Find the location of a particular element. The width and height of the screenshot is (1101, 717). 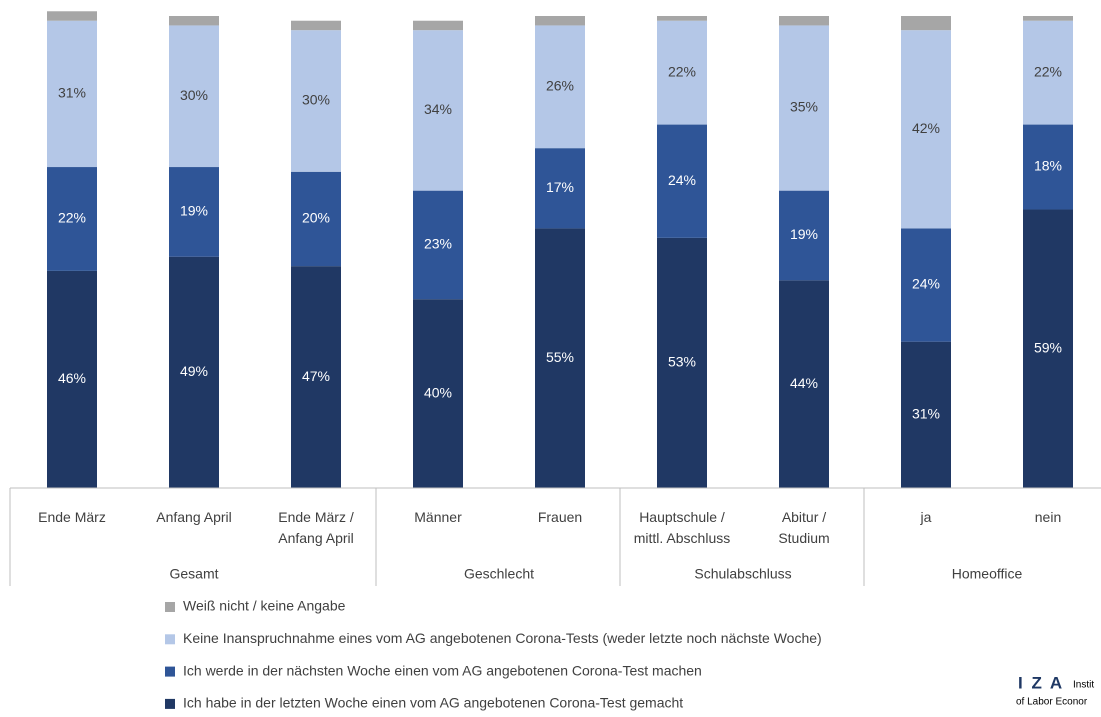

data-label: 55% is located at coordinates (560, 357).